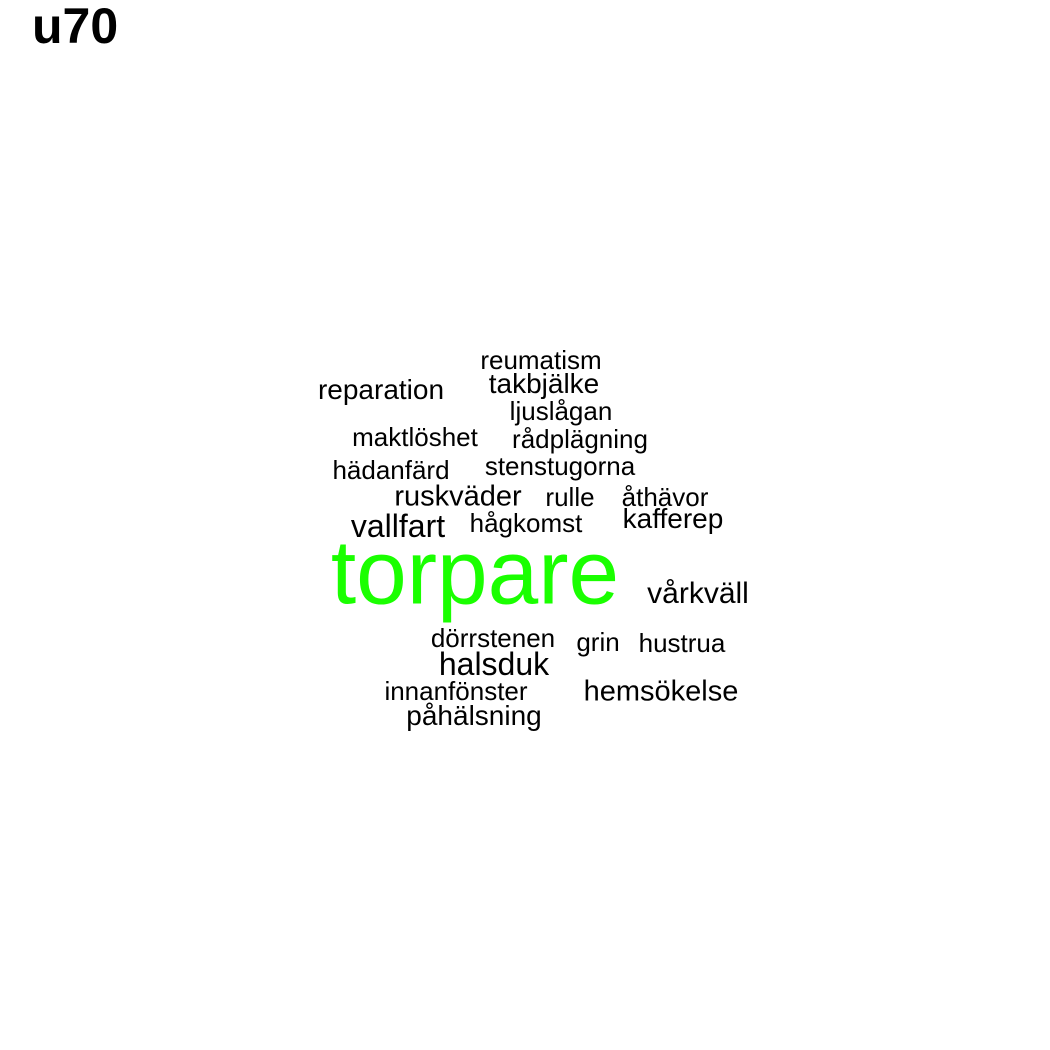 This screenshot has height=1050, width=1050. I want to click on word-kafferep: kafferep, so click(673, 518).